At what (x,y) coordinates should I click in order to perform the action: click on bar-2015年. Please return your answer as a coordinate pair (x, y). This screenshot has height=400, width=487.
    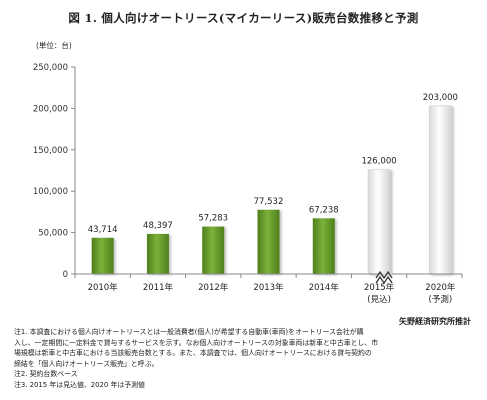
    Looking at the image, I should click on (379, 222).